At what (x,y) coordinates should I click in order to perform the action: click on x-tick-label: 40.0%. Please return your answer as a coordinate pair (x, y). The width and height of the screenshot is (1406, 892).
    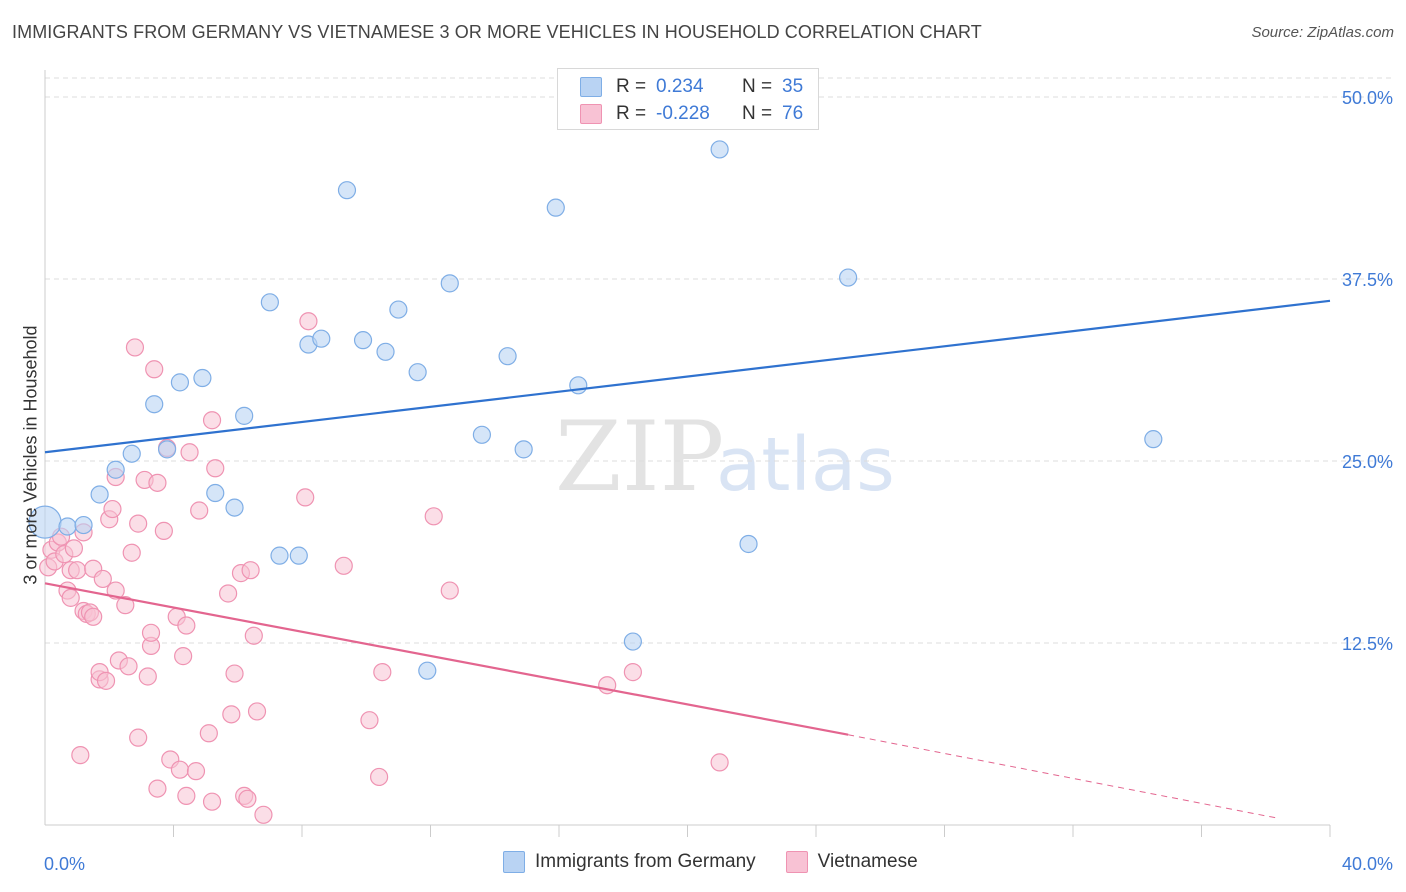
    Looking at the image, I should click on (1367, 864).